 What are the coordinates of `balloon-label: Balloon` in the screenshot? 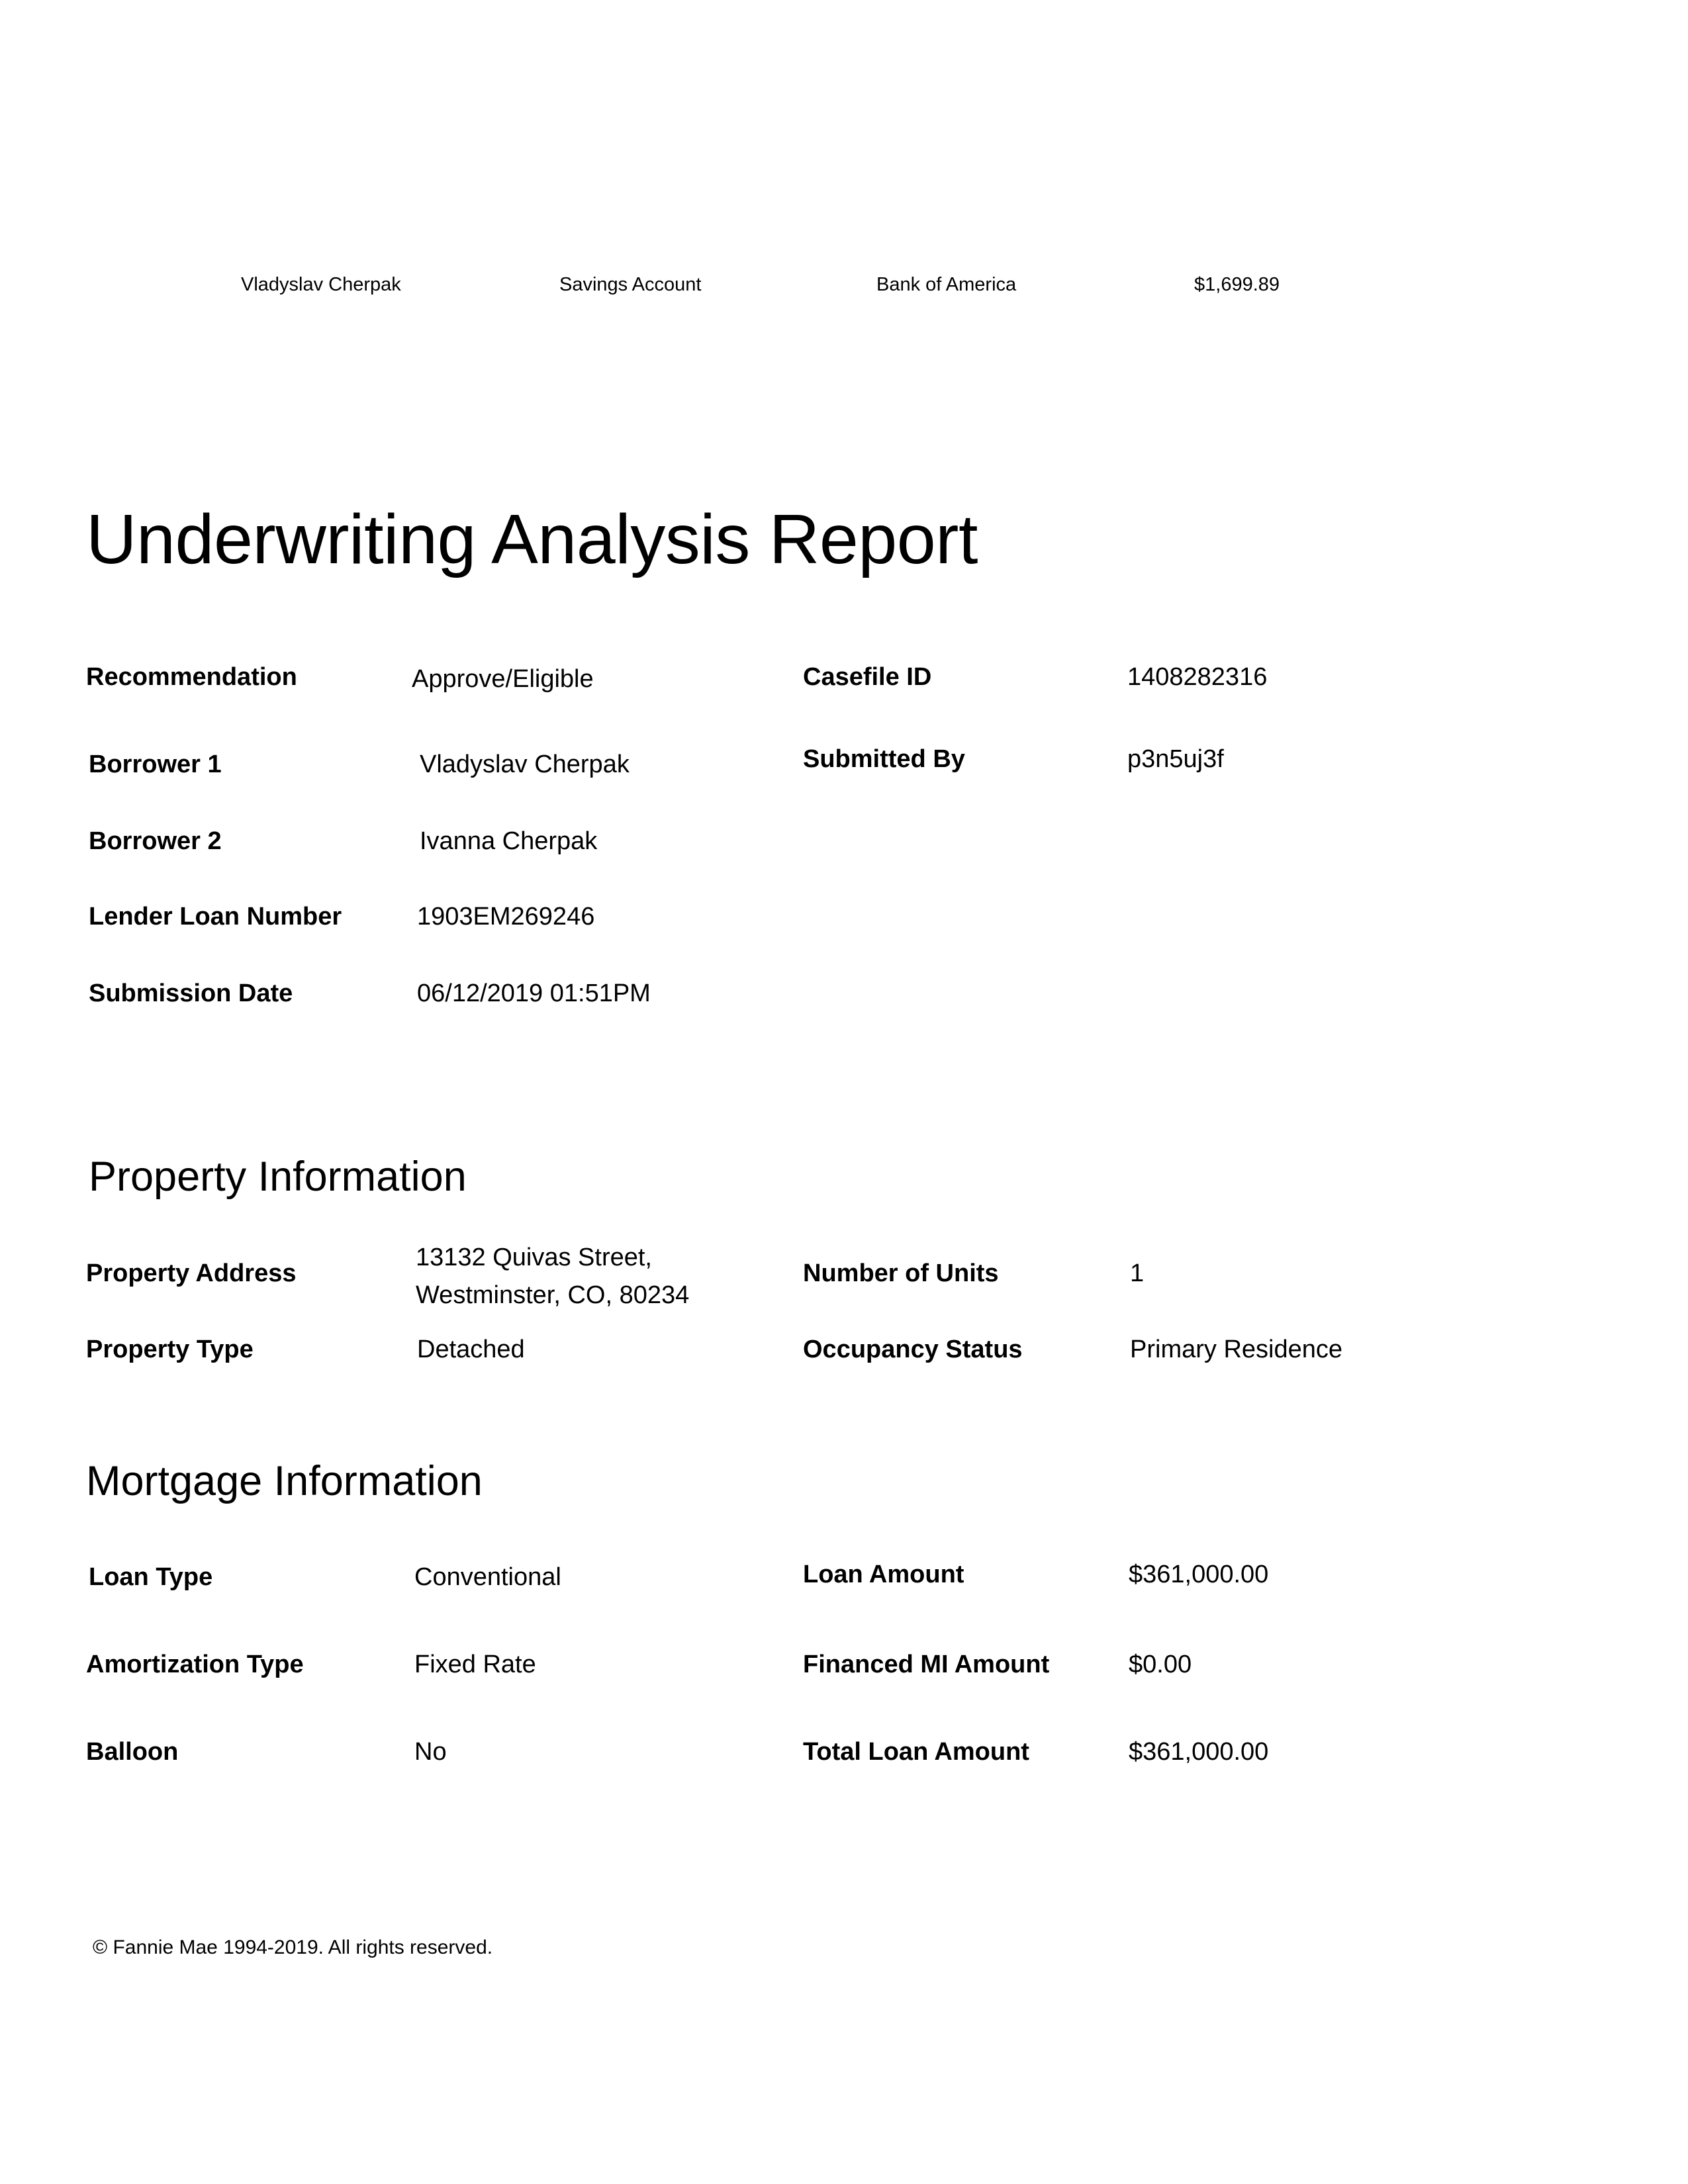 It's located at (132, 1752).